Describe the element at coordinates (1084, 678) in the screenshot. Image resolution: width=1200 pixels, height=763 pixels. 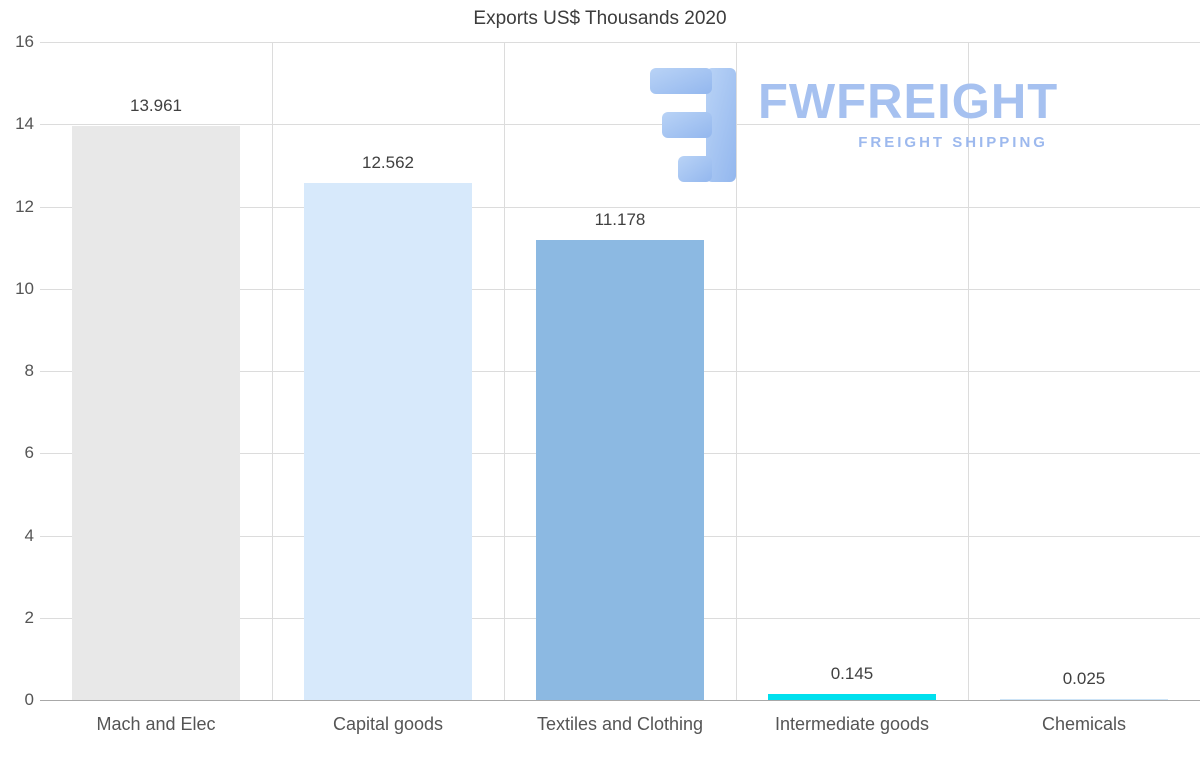
I see `bar-value-label: 0.025` at that location.